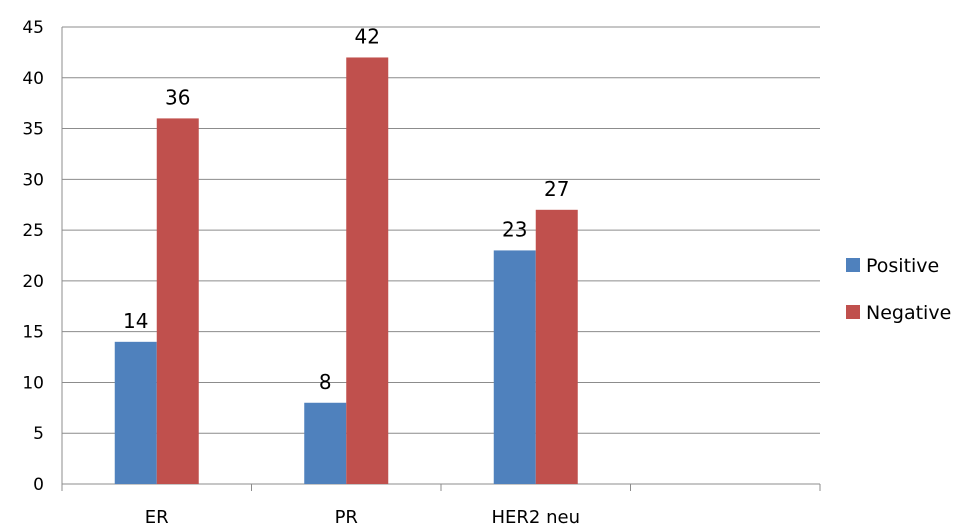  Describe the element at coordinates (135, 321) in the screenshot. I see `data-label: 14` at that location.